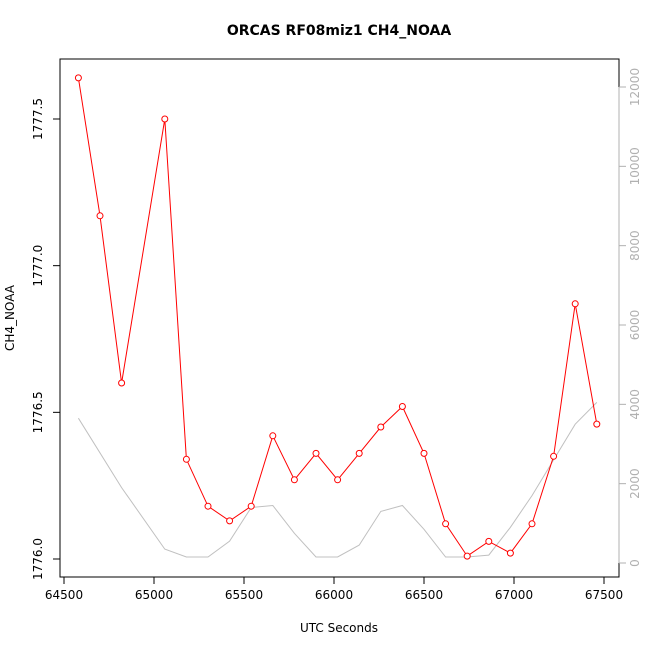  I want to click on y-tick-label: 1777.5, so click(38, 119).